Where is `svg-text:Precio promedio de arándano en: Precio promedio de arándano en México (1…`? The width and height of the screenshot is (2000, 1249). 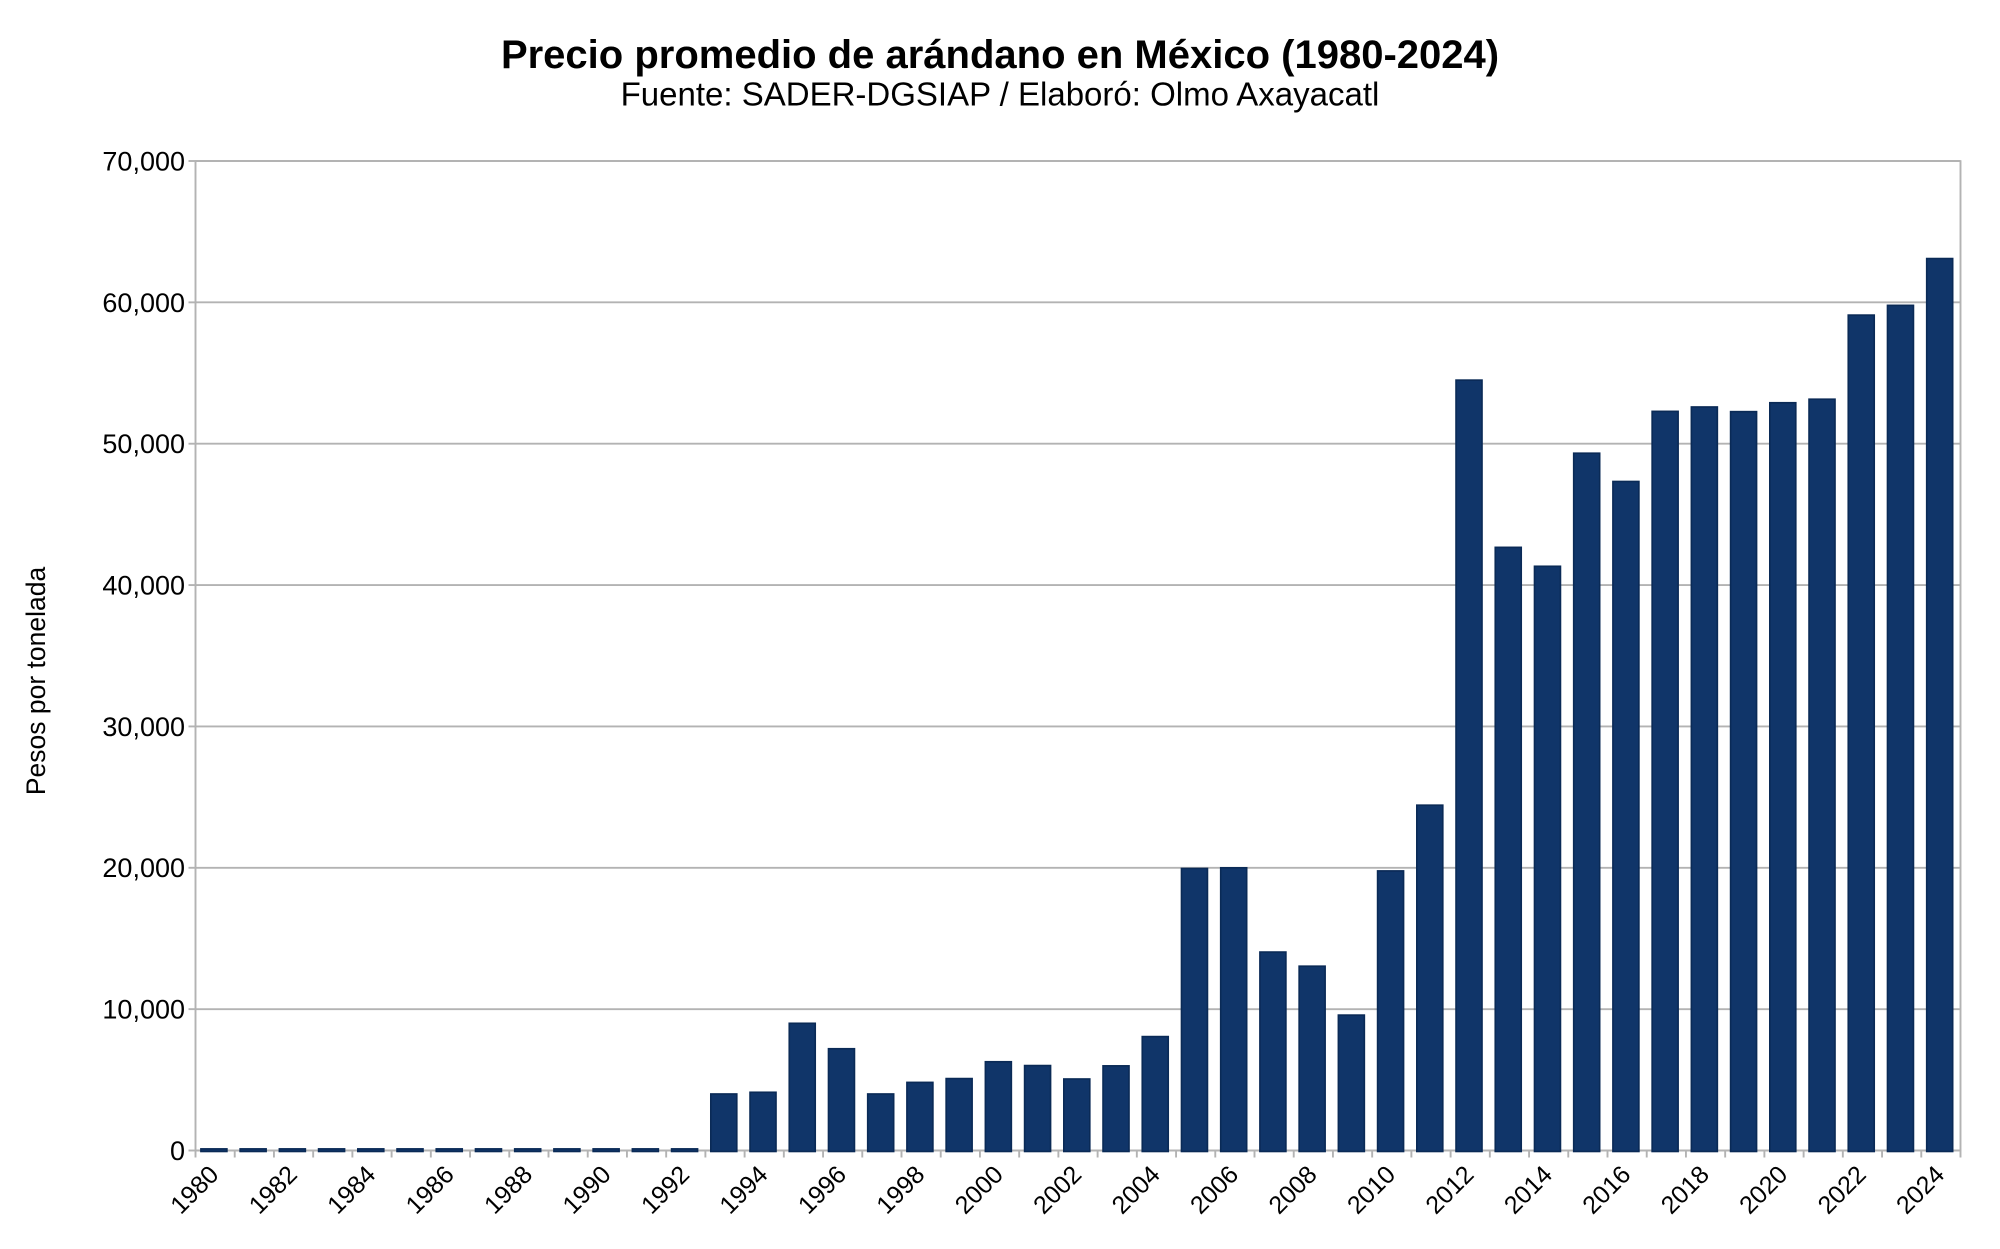 svg-text:Precio promedio de arándano en: Precio promedio de arándano en México (1… is located at coordinates (1000, 55).